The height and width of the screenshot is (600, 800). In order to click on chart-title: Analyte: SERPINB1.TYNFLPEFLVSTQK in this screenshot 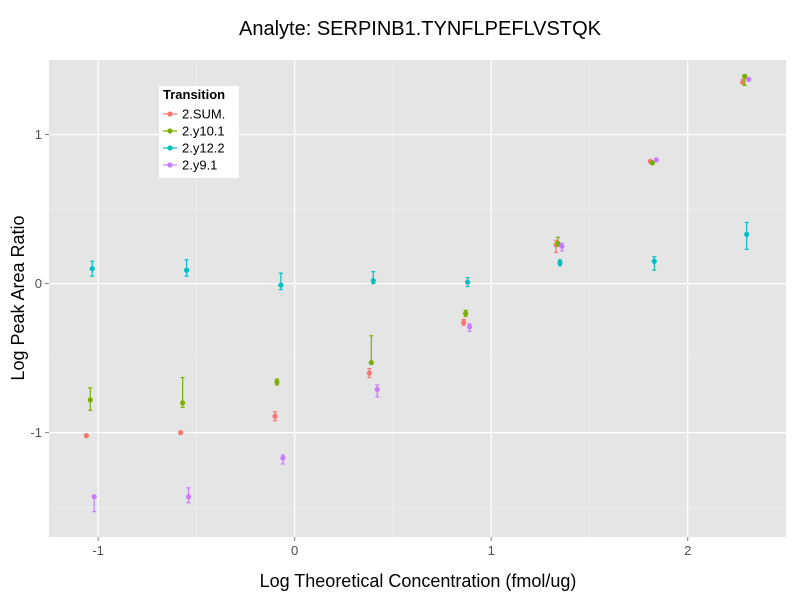, I will do `click(420, 29)`.